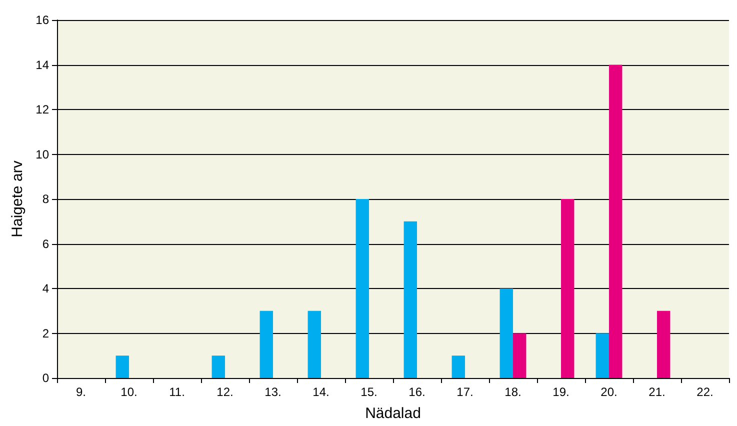 This screenshot has height=426, width=737. What do you see at coordinates (46, 243) in the screenshot?
I see `y-tick-label: 6` at bounding box center [46, 243].